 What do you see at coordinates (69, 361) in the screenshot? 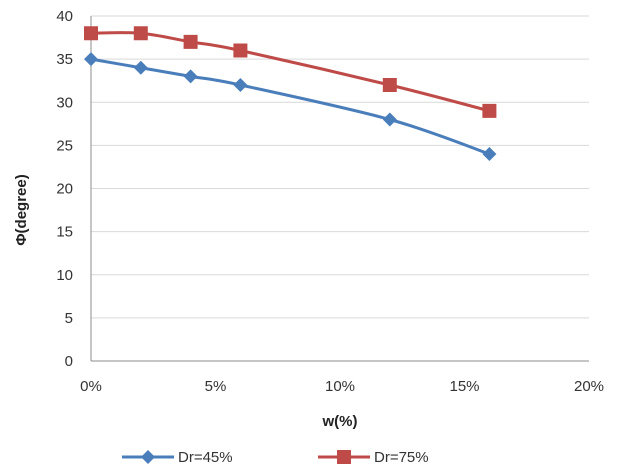
I see `y-tick-label: 0` at bounding box center [69, 361].